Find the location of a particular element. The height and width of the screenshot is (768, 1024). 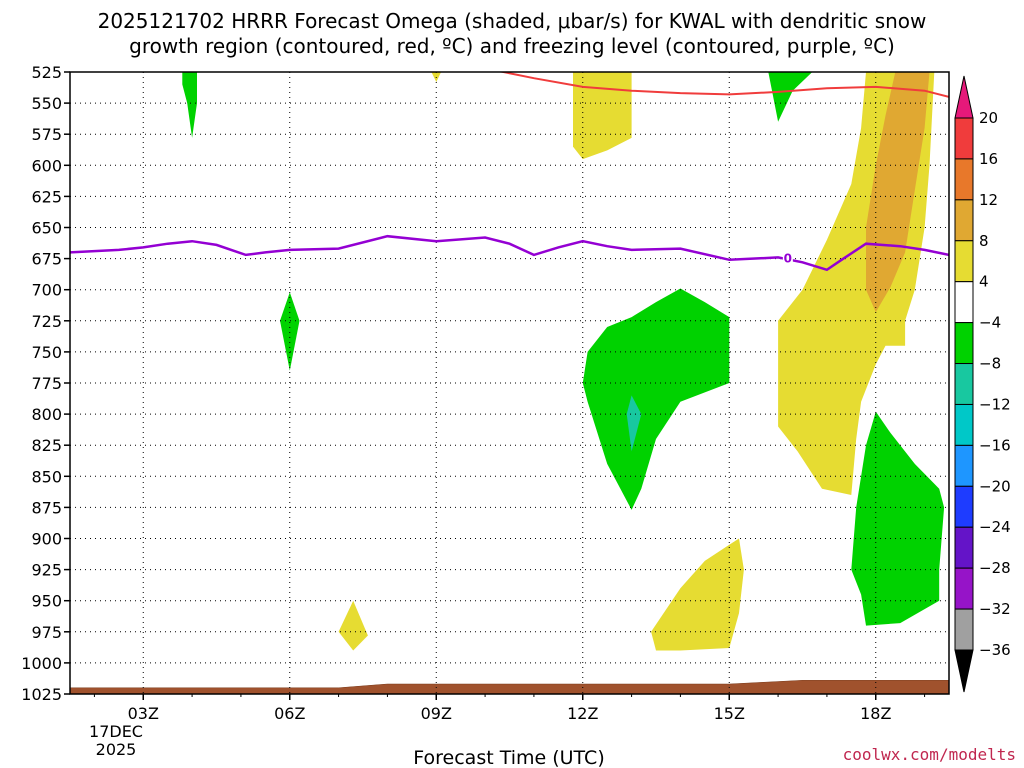

y-tick-label: 900 is located at coordinates (46, 539).